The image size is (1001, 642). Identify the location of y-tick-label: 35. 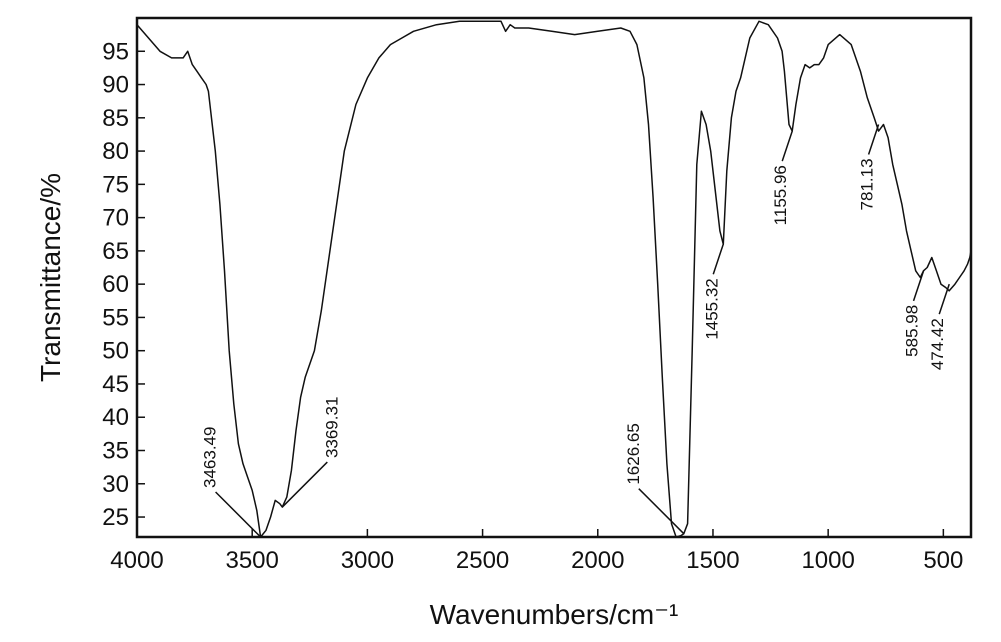
(115, 451).